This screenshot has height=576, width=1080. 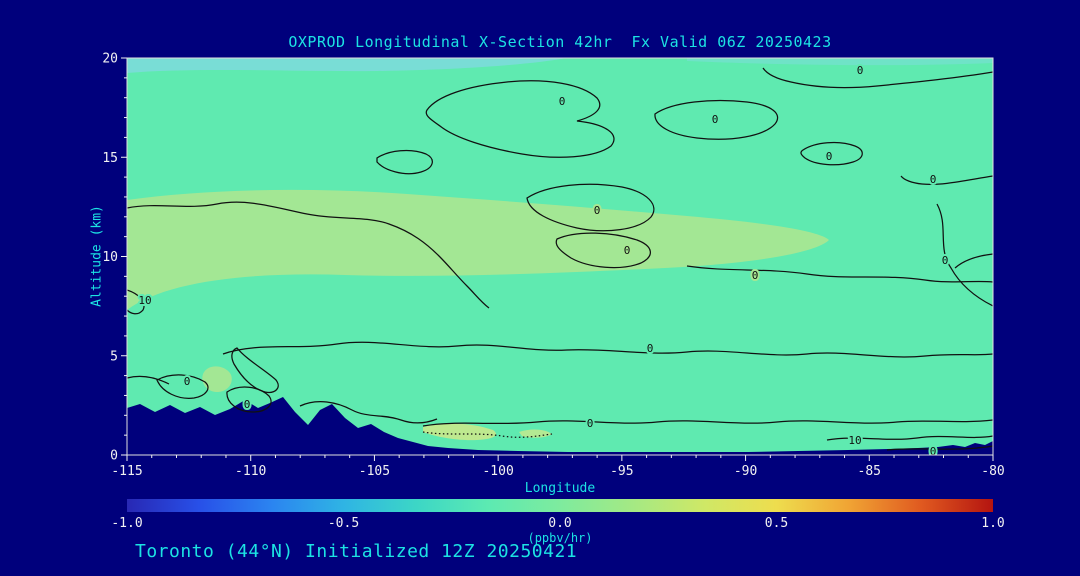 What do you see at coordinates (993, 523) in the screenshot?
I see `colorbar-tick-label: 1.0` at bounding box center [993, 523].